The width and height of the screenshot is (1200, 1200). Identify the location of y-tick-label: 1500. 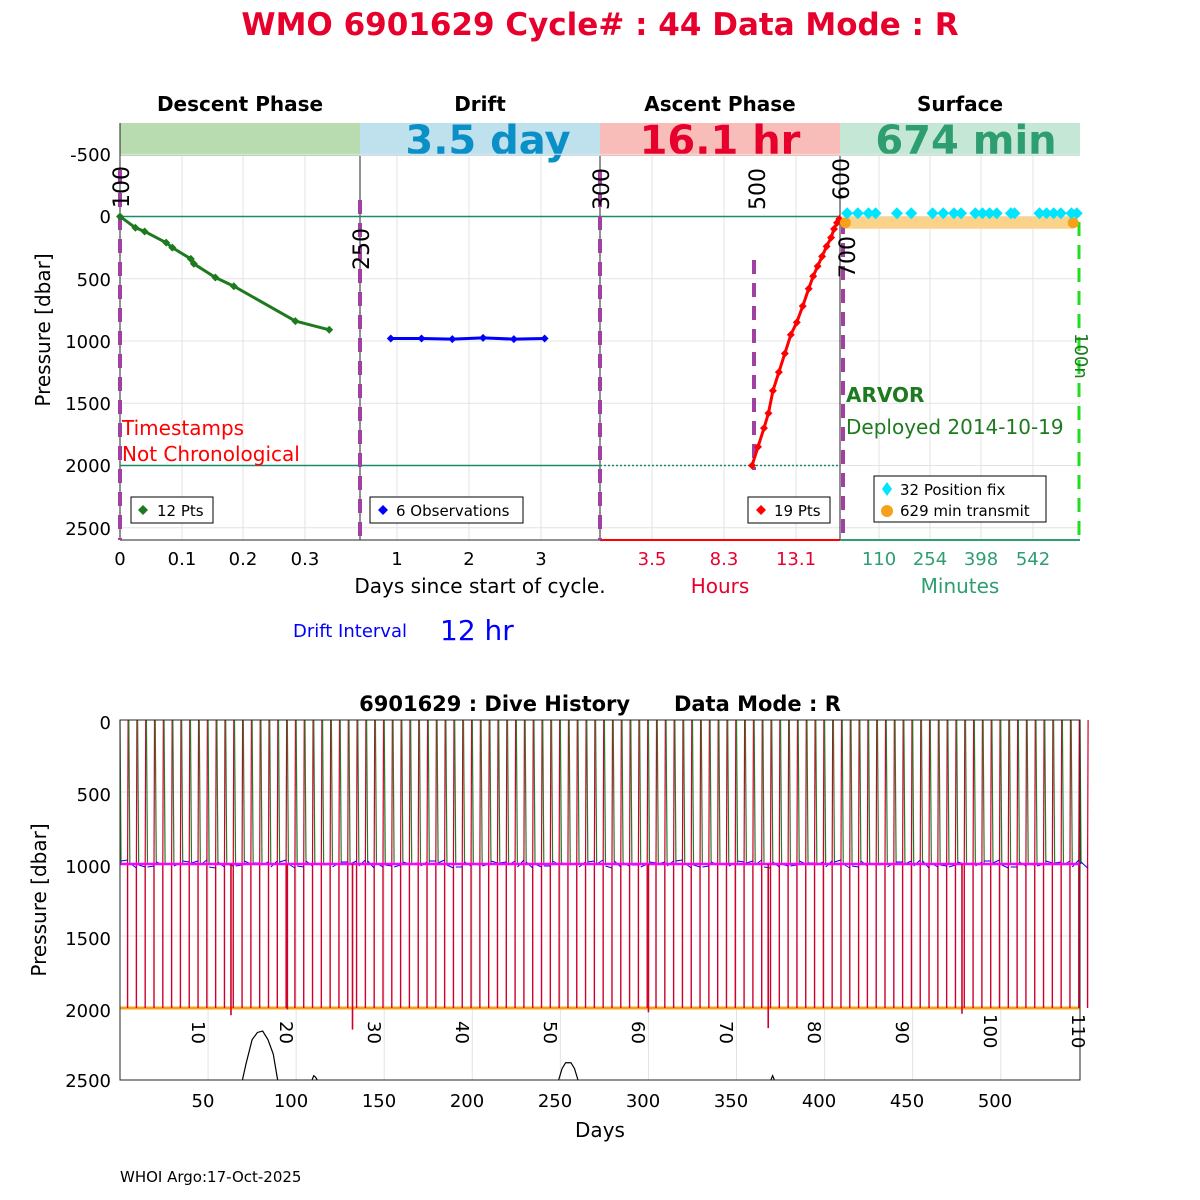
(88, 939).